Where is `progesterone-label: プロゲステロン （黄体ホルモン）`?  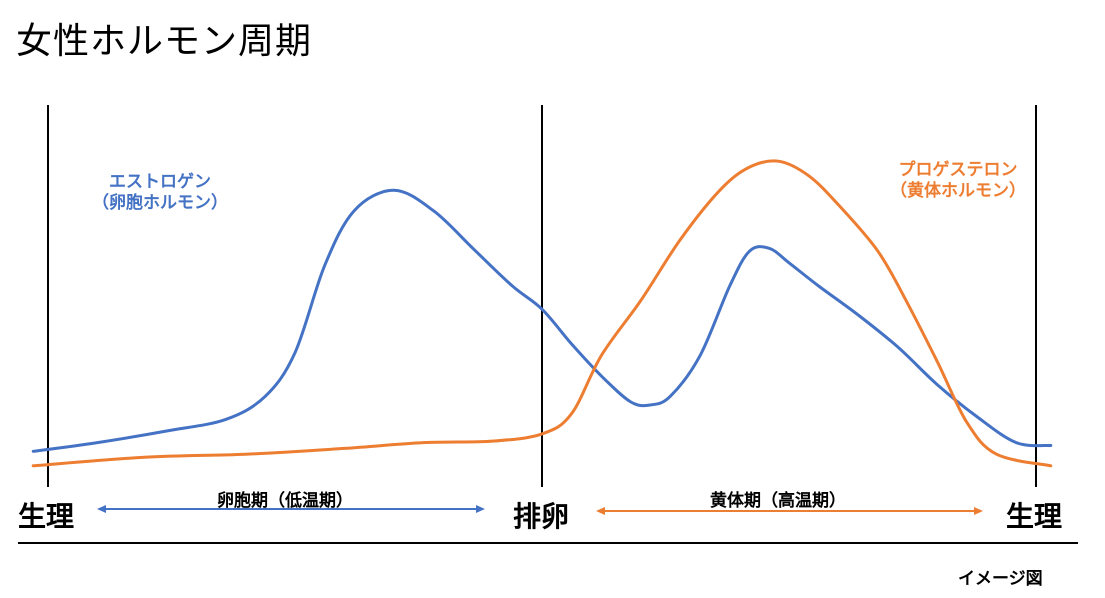
progesterone-label: プロゲステロン （黄体ホルモン） is located at coordinates (958, 181).